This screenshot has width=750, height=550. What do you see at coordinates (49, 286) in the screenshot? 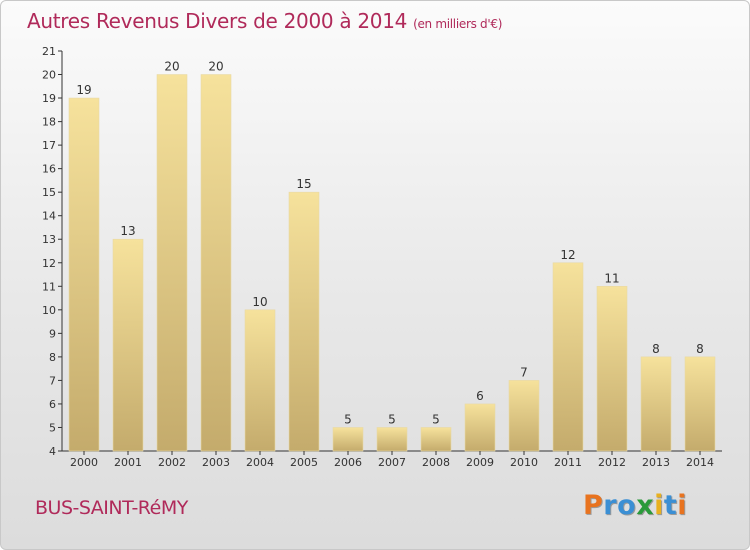
I see `y-tick-label: 11` at bounding box center [49, 286].